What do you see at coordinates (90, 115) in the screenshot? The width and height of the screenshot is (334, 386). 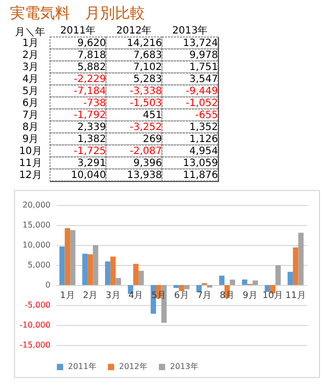 I see `data-label: -1,792` at bounding box center [90, 115].